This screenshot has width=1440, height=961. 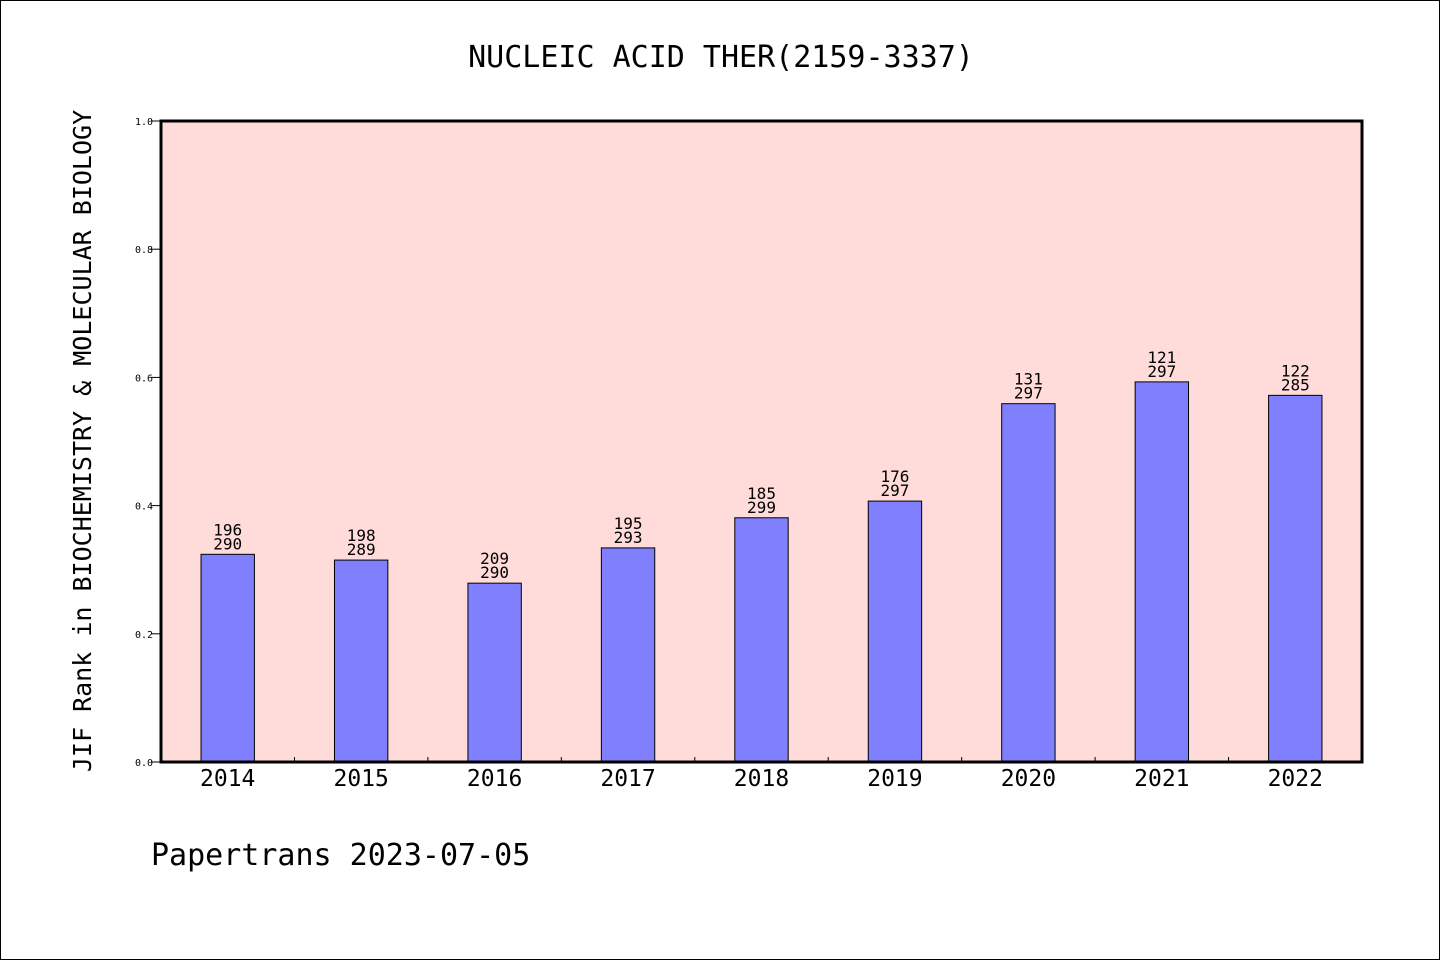 What do you see at coordinates (494, 779) in the screenshot?
I see `x-tick-label-2016: 2016` at bounding box center [494, 779].